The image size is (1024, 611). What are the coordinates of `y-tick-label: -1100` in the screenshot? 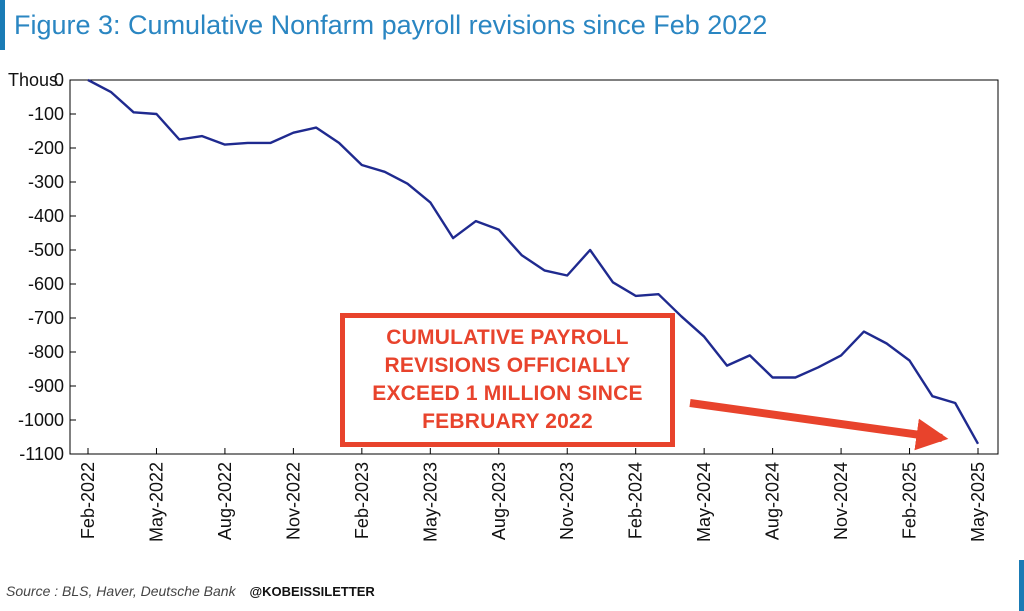 It's located at (41, 454).